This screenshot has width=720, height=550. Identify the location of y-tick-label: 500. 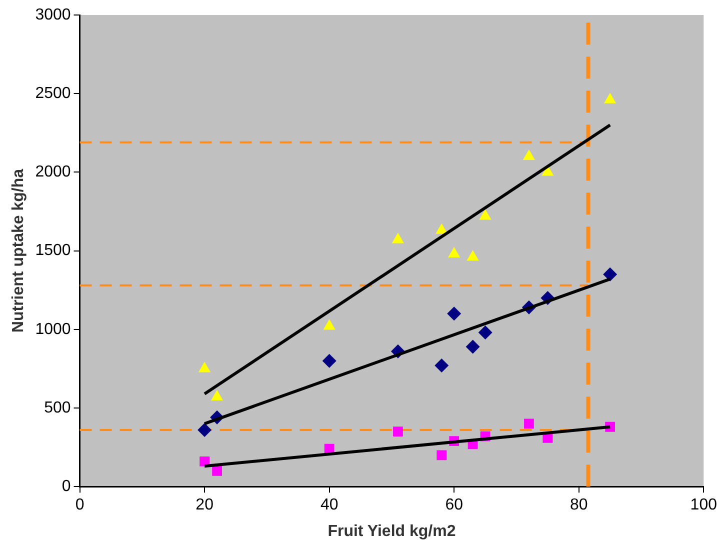
(57, 407).